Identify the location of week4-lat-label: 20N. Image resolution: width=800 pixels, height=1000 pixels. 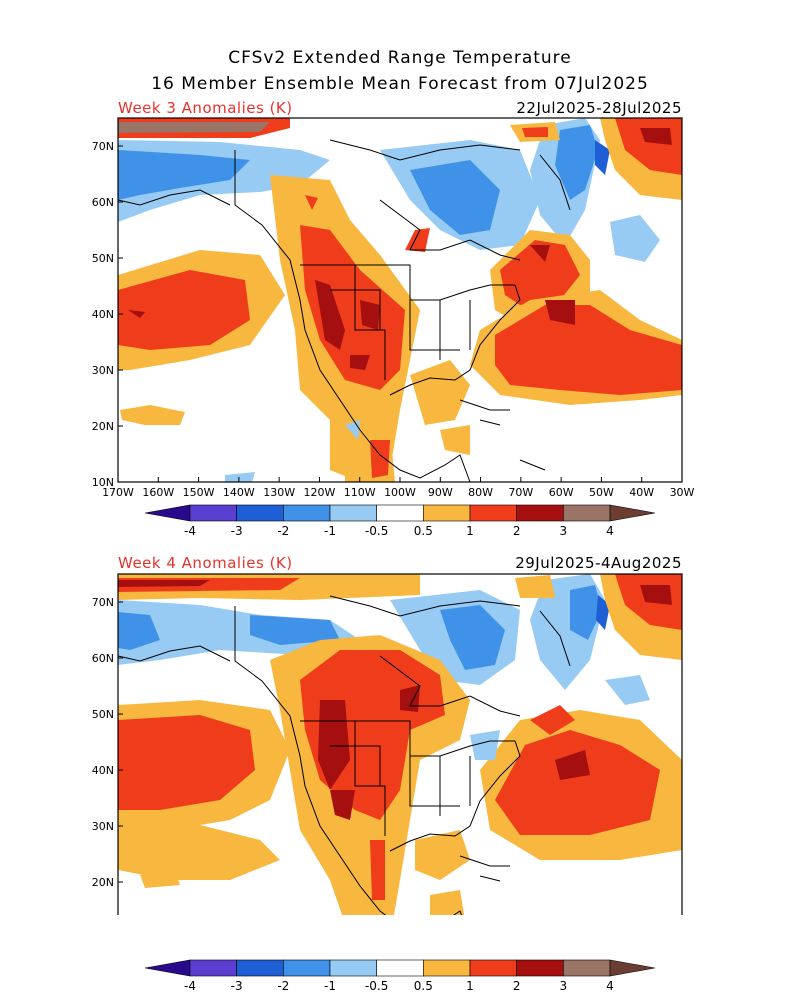
(103, 882).